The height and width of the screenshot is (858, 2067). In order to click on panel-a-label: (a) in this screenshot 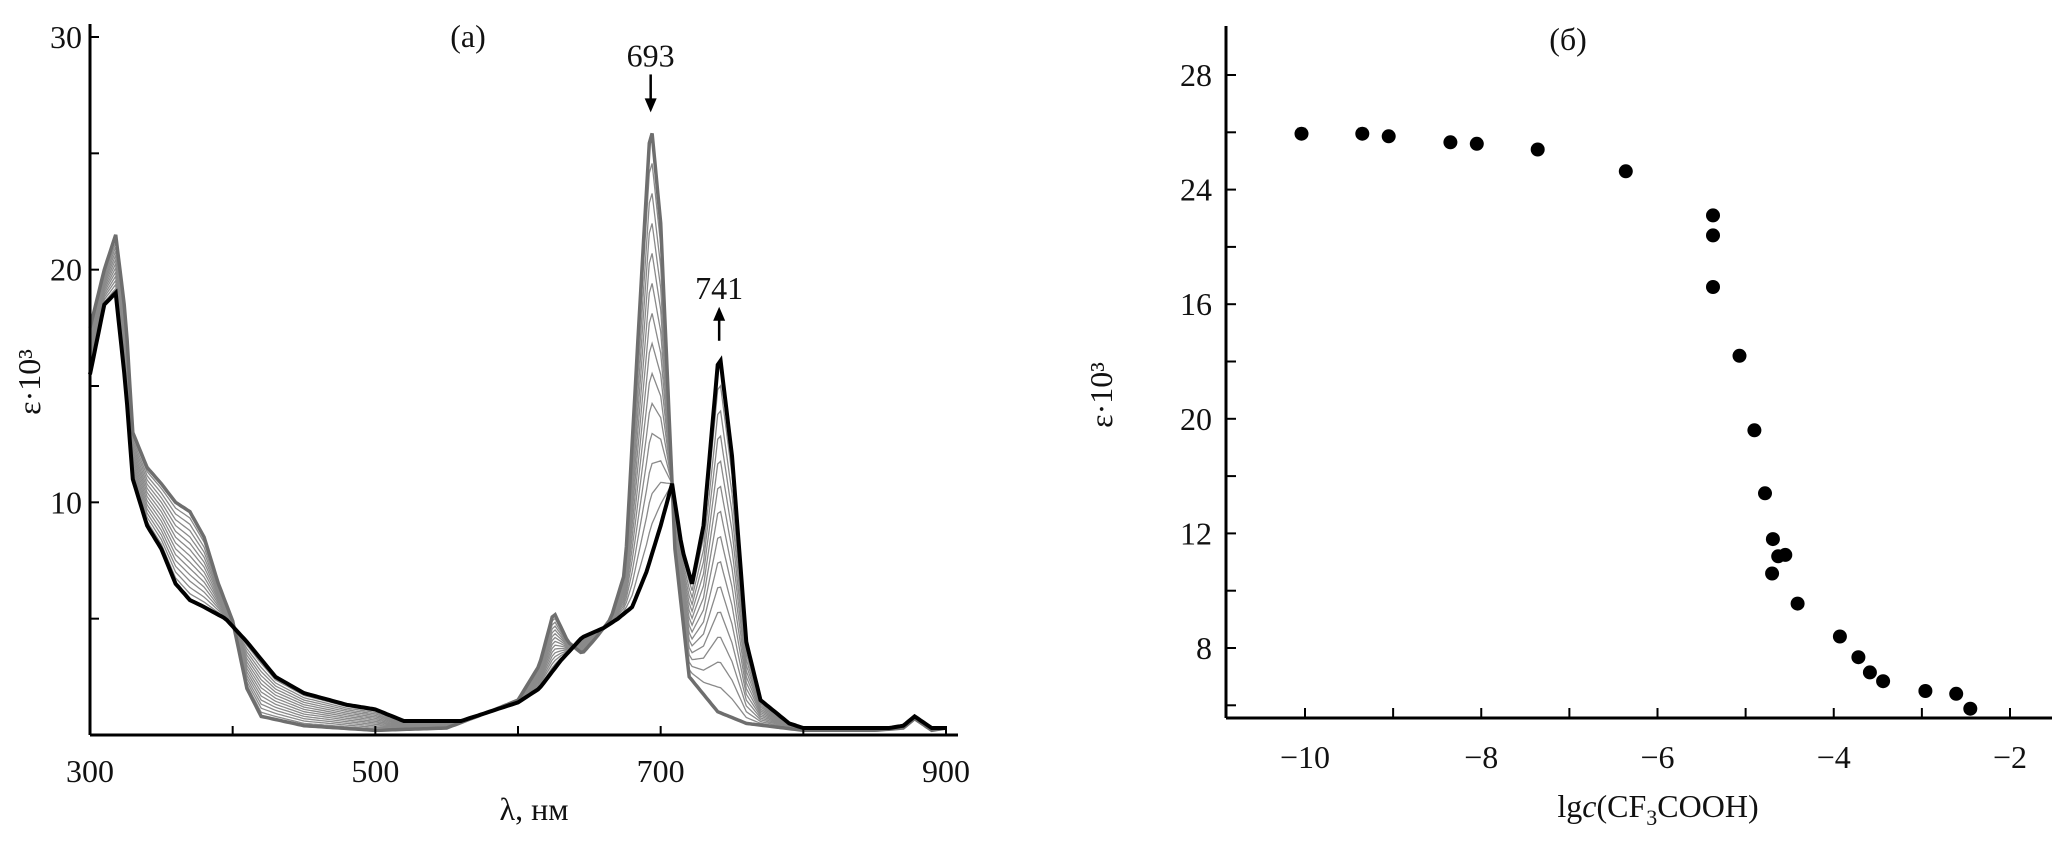, I will do `click(468, 36)`.